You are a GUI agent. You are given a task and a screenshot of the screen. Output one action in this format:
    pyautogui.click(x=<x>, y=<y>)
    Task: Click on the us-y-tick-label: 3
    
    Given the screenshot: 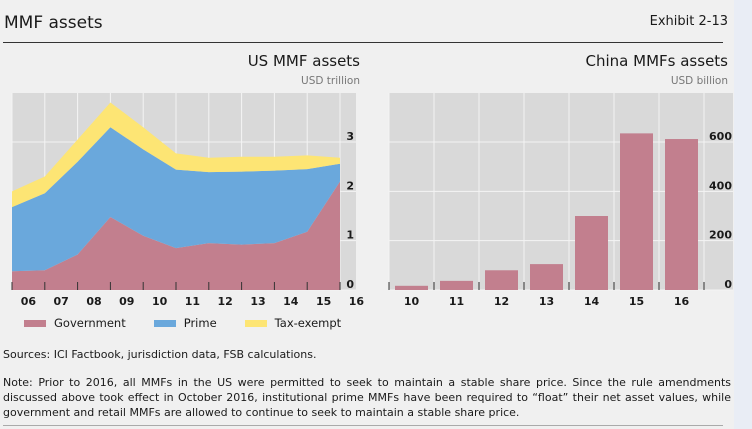 What is the action you would take?
    pyautogui.click(x=350, y=136)
    